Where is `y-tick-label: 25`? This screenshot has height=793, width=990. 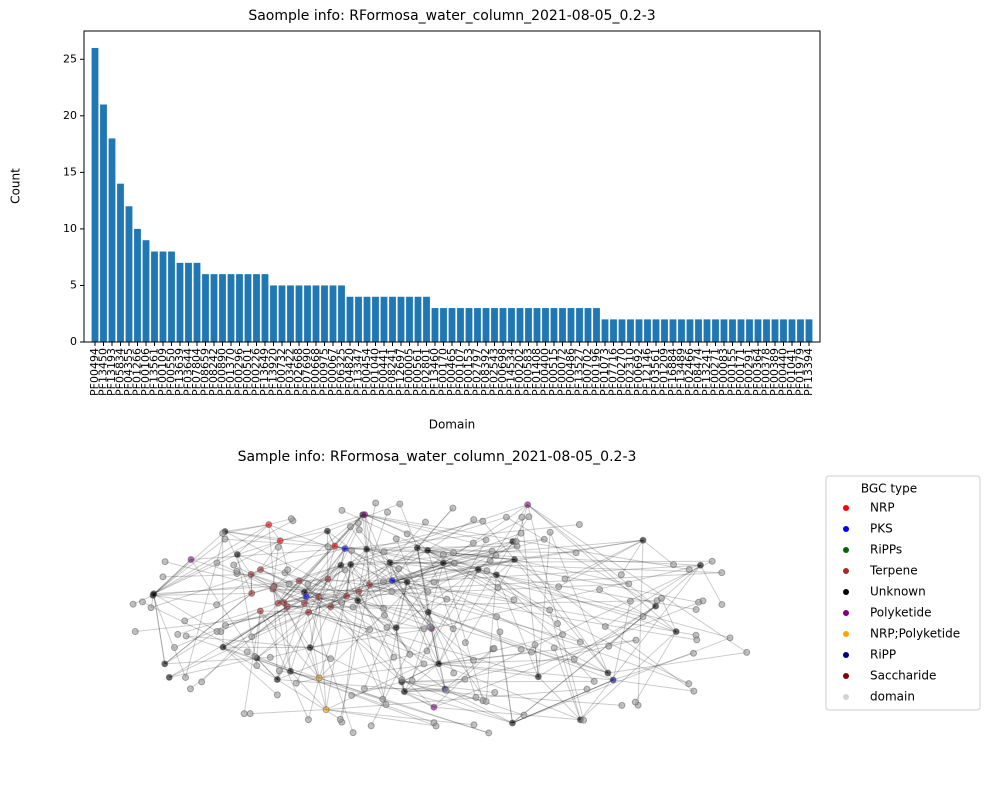 y-tick-label: 25 is located at coordinates (70, 58).